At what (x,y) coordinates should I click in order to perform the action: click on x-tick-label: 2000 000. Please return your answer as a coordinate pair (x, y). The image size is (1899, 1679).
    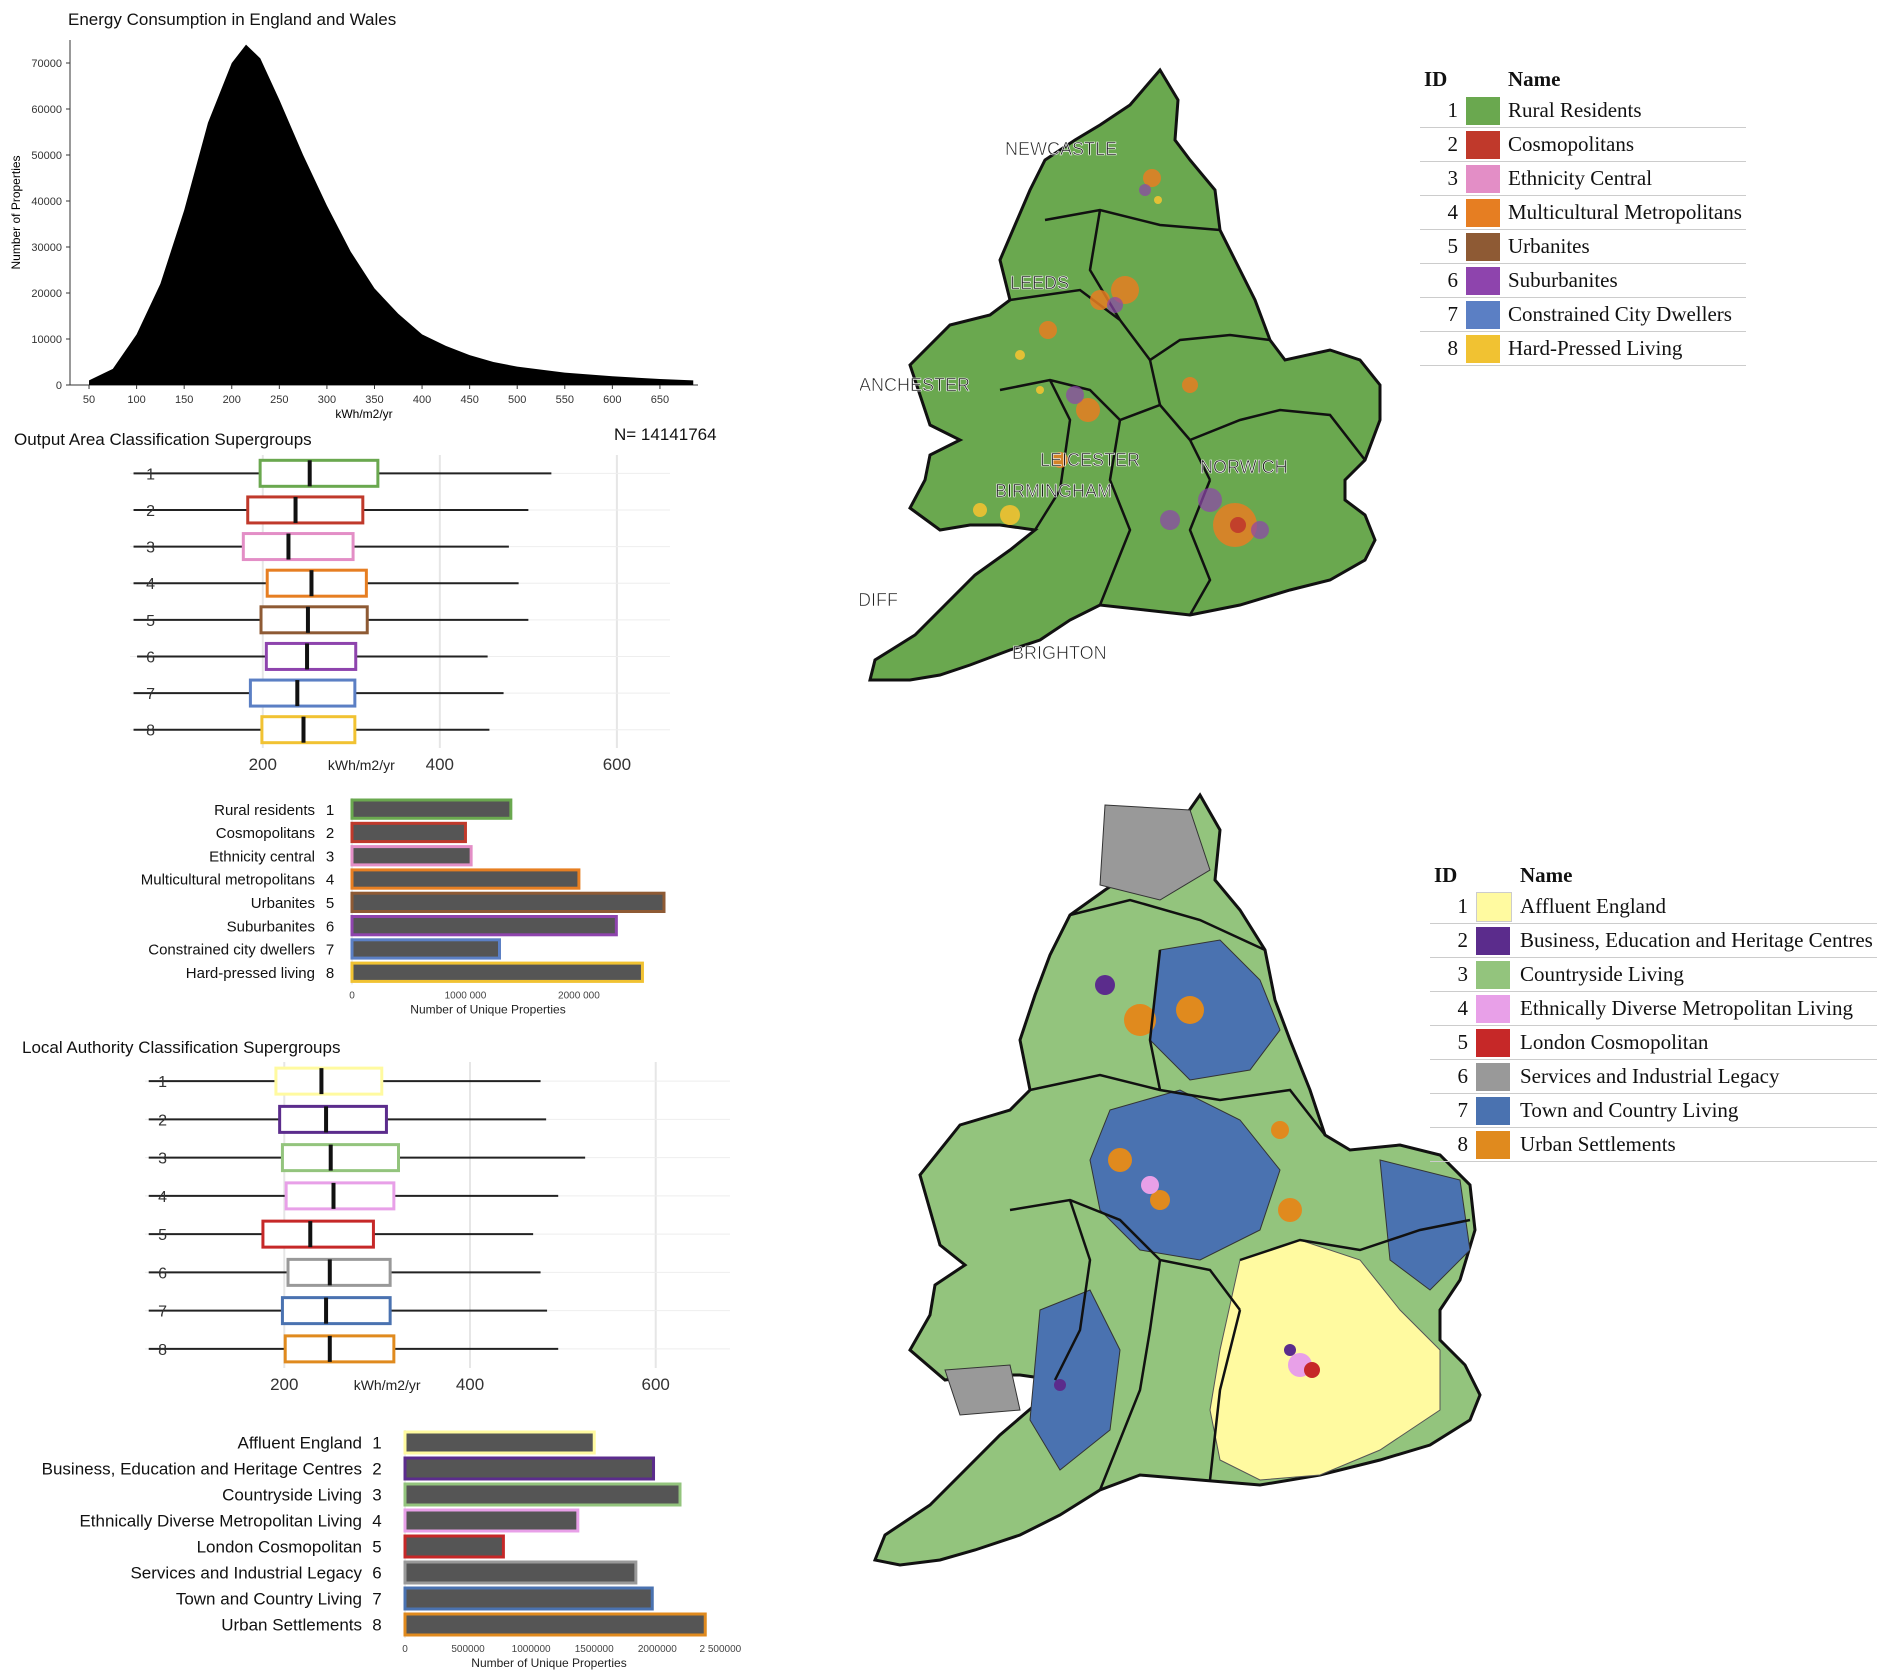
    Looking at the image, I should click on (579, 995).